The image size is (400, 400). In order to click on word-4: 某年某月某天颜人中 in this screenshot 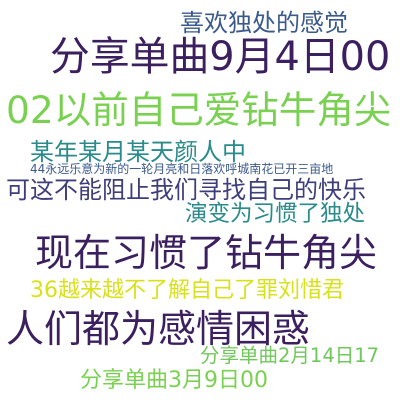, I will do `click(138, 152)`.